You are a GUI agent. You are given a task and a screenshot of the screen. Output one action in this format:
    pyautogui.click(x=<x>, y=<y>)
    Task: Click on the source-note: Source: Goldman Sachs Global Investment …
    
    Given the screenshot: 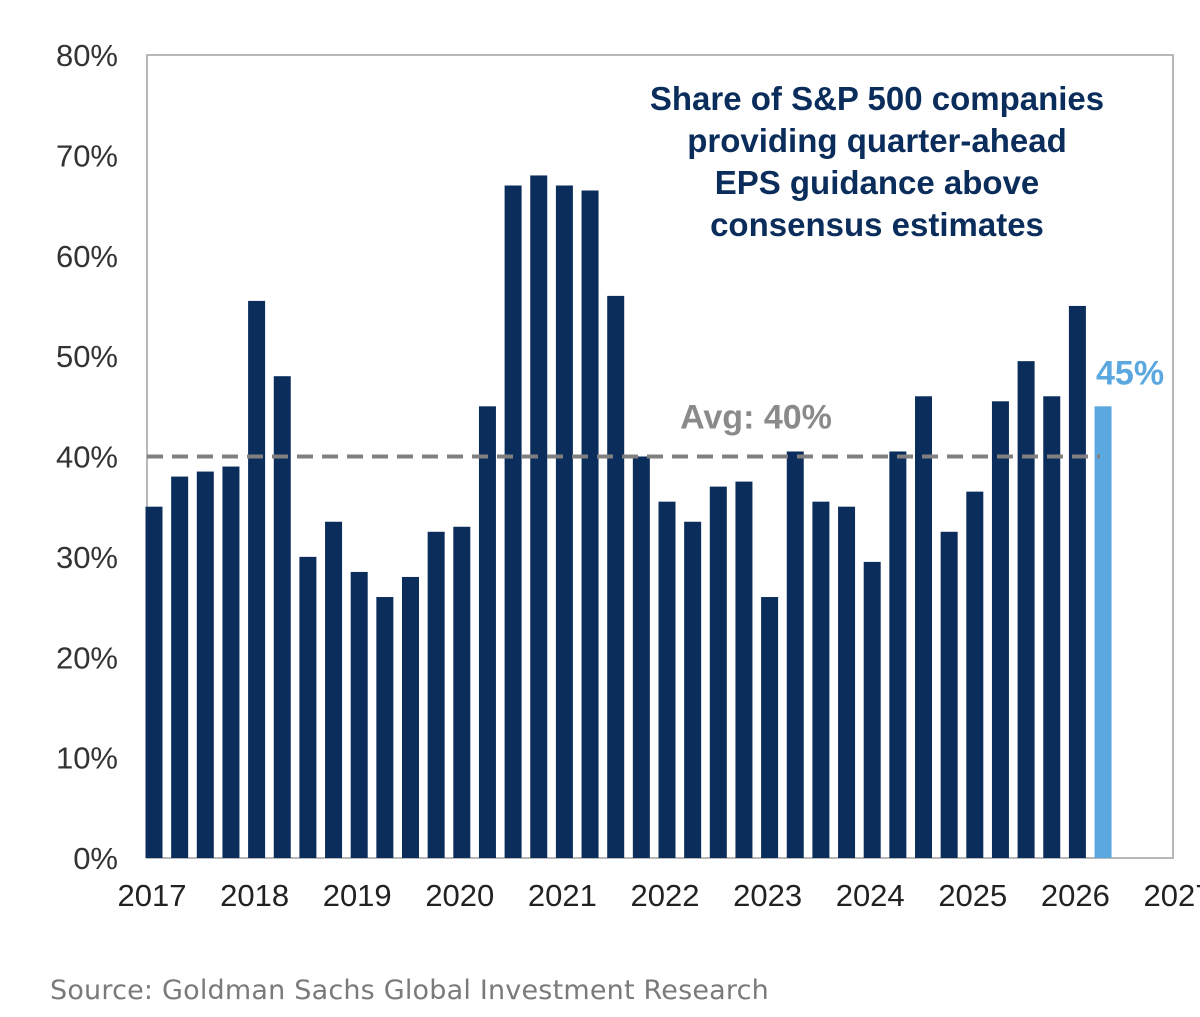 What is the action you would take?
    pyautogui.click(x=409, y=990)
    